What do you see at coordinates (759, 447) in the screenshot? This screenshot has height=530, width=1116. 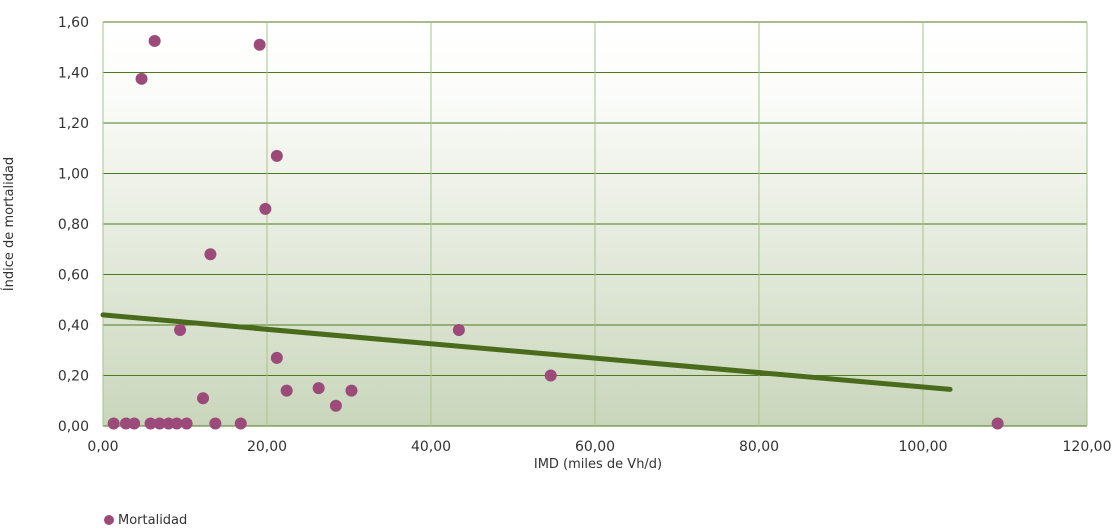 I see `x-tick-label: 80,00` at bounding box center [759, 447].